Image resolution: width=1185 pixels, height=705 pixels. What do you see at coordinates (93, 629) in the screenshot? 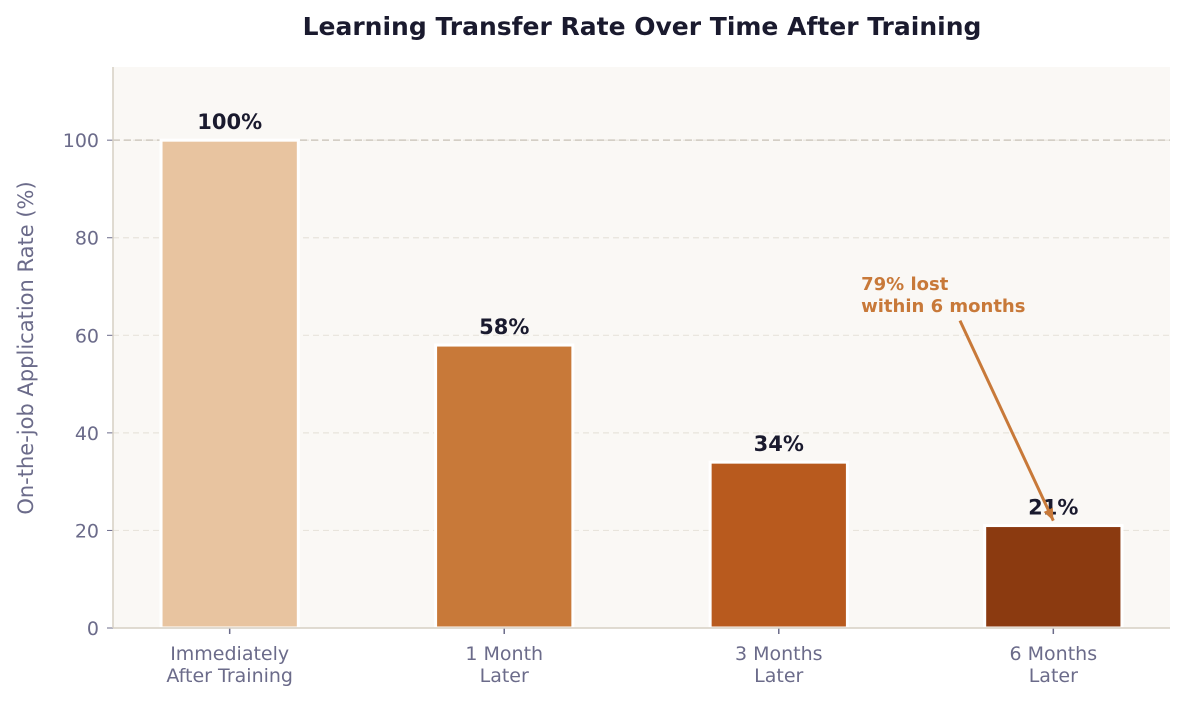
I see `y-tick-label: 0` at bounding box center [93, 629].